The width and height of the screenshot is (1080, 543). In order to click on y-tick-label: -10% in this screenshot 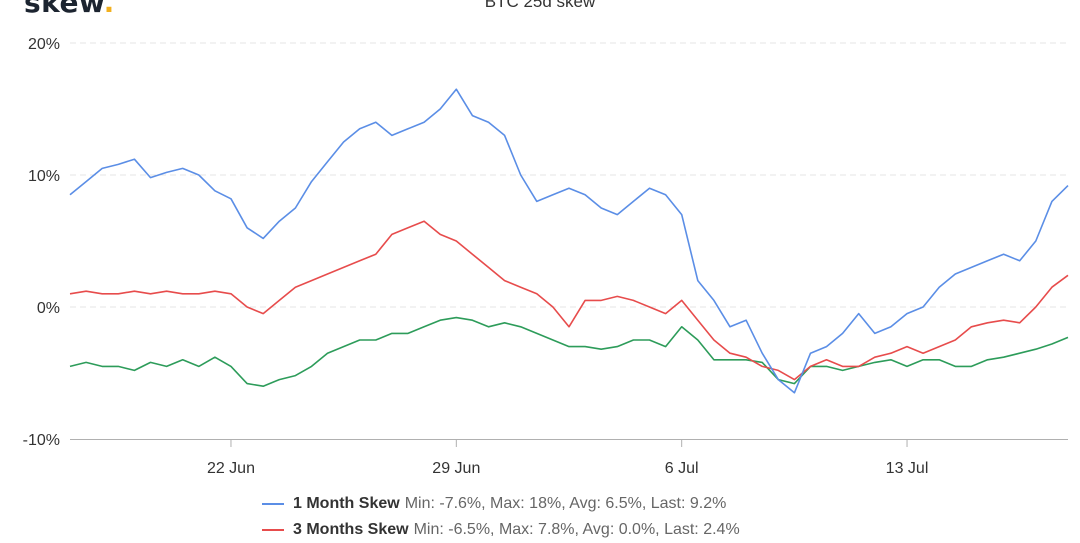, I will do `click(41, 440)`.